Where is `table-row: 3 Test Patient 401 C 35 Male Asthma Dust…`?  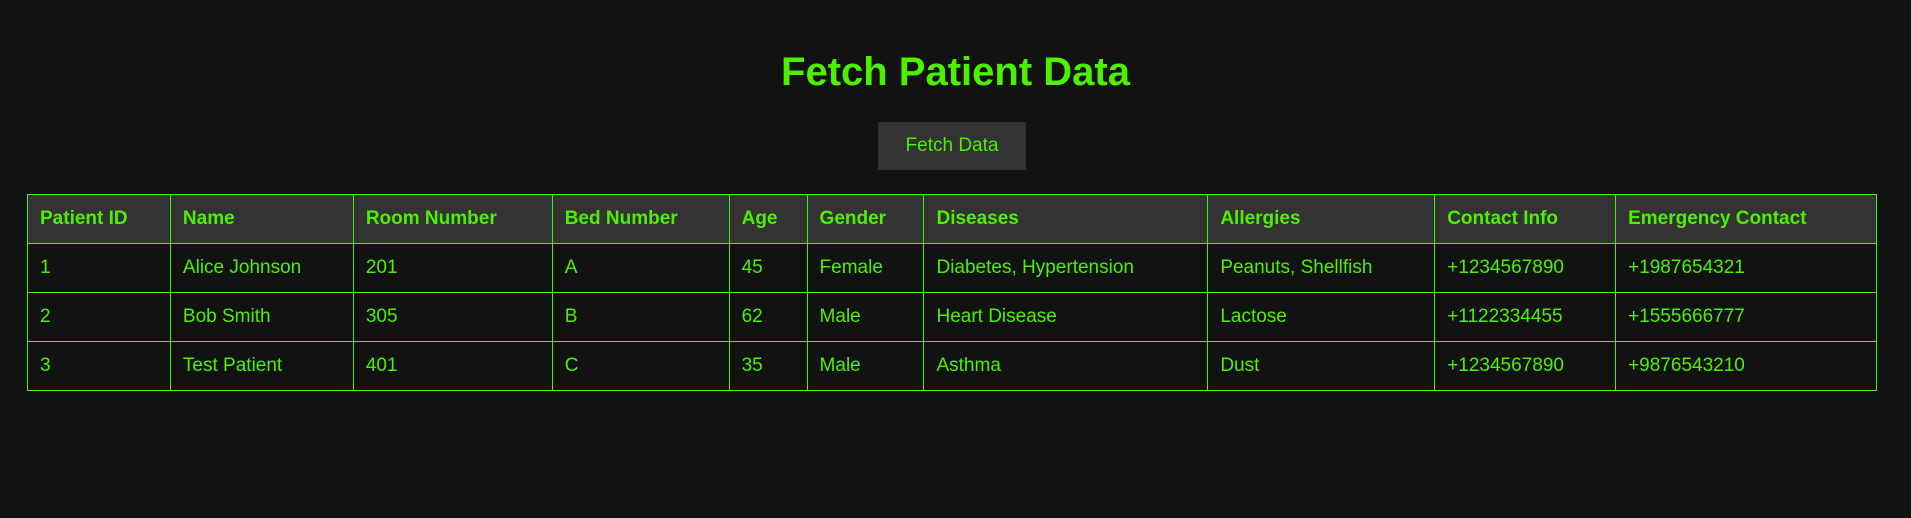
table-row: 3 Test Patient 401 C 35 Male Asthma Dust… is located at coordinates (952, 366).